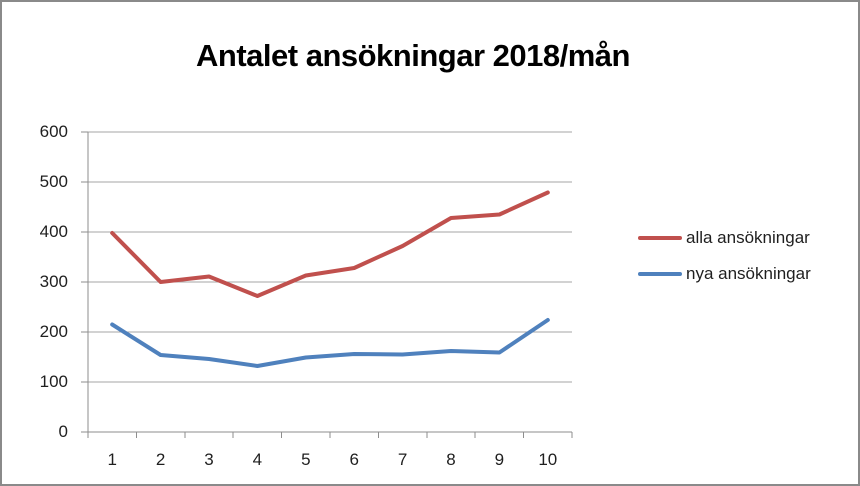 The image size is (860, 486). Describe the element at coordinates (499, 459) in the screenshot. I see `x-tick-label: 9` at that location.